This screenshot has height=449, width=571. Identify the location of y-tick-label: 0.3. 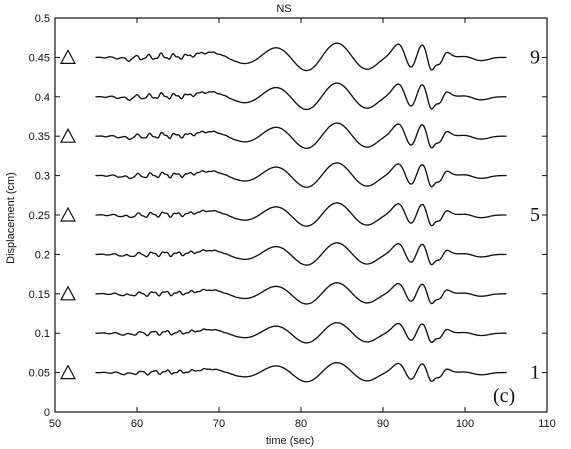
(42, 177).